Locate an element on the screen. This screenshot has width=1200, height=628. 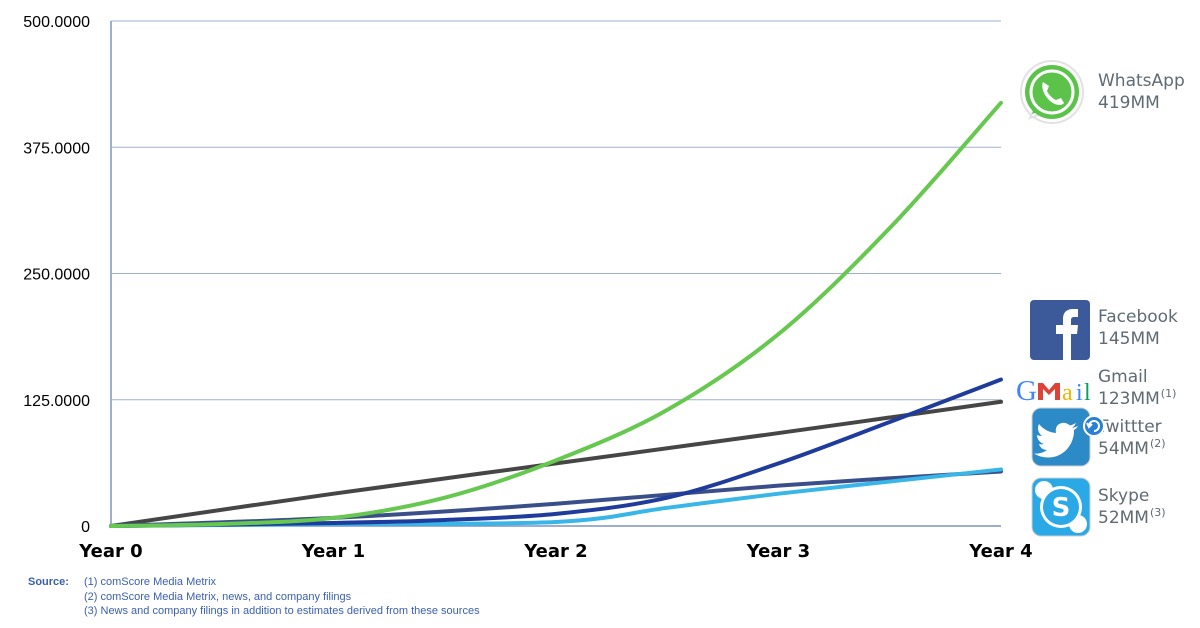
series-name-label: Gmail is located at coordinates (1123, 377).